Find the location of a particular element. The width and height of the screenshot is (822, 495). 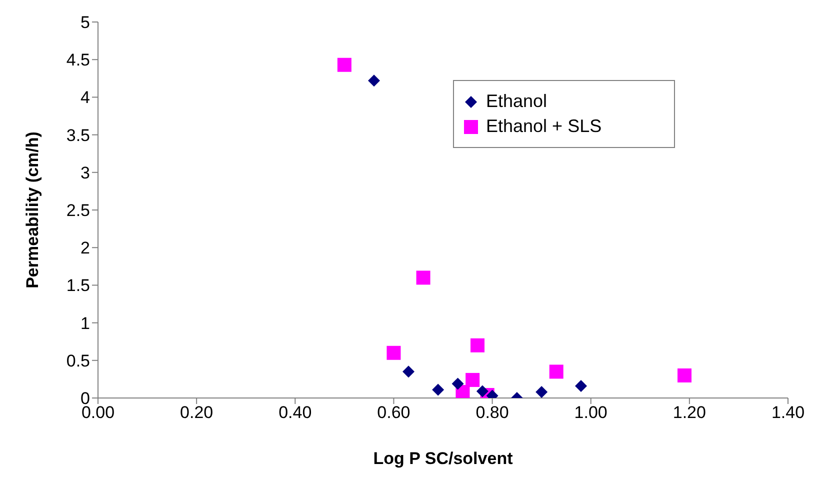

x-tick-label: 0.40 is located at coordinates (295, 412).